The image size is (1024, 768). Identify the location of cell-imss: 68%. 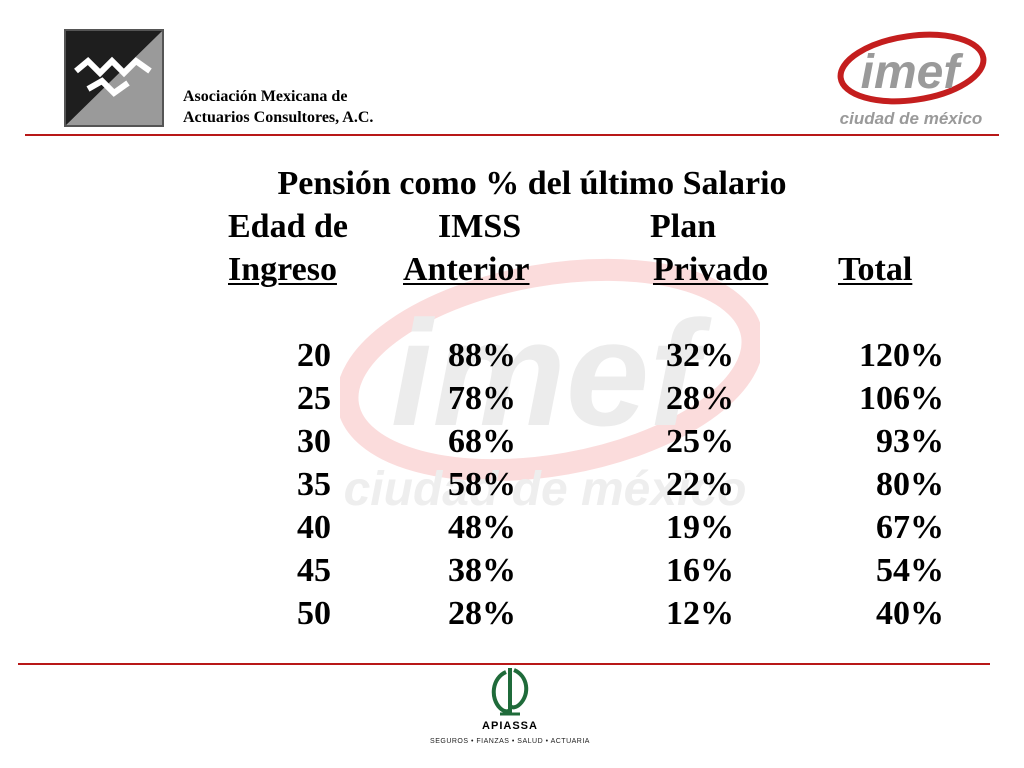
(482, 441).